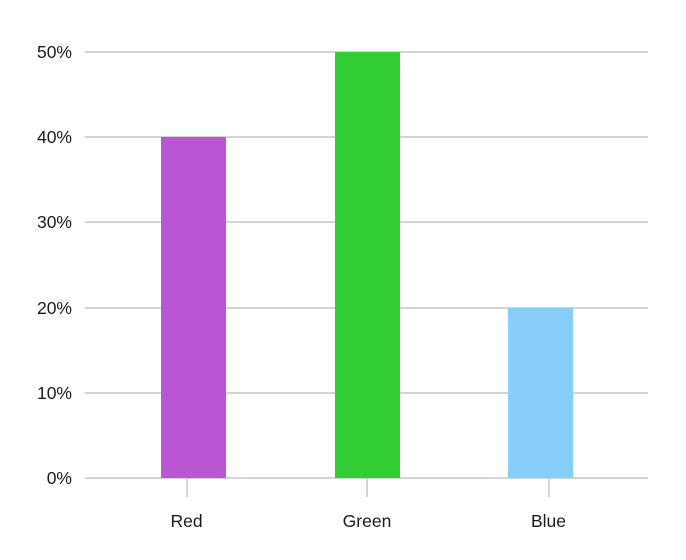 The width and height of the screenshot is (686, 560). I want to click on y-axis-tick-label: 0%, so click(59, 478).